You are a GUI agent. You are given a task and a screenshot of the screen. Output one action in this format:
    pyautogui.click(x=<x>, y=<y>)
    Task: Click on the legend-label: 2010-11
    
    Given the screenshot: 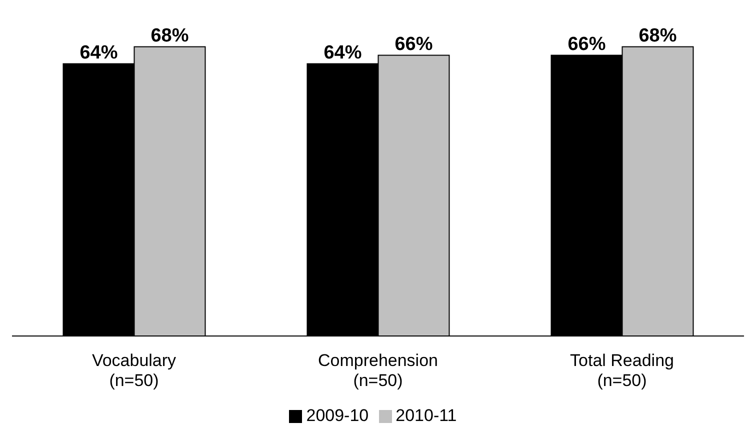 What is the action you would take?
    pyautogui.click(x=426, y=415)
    